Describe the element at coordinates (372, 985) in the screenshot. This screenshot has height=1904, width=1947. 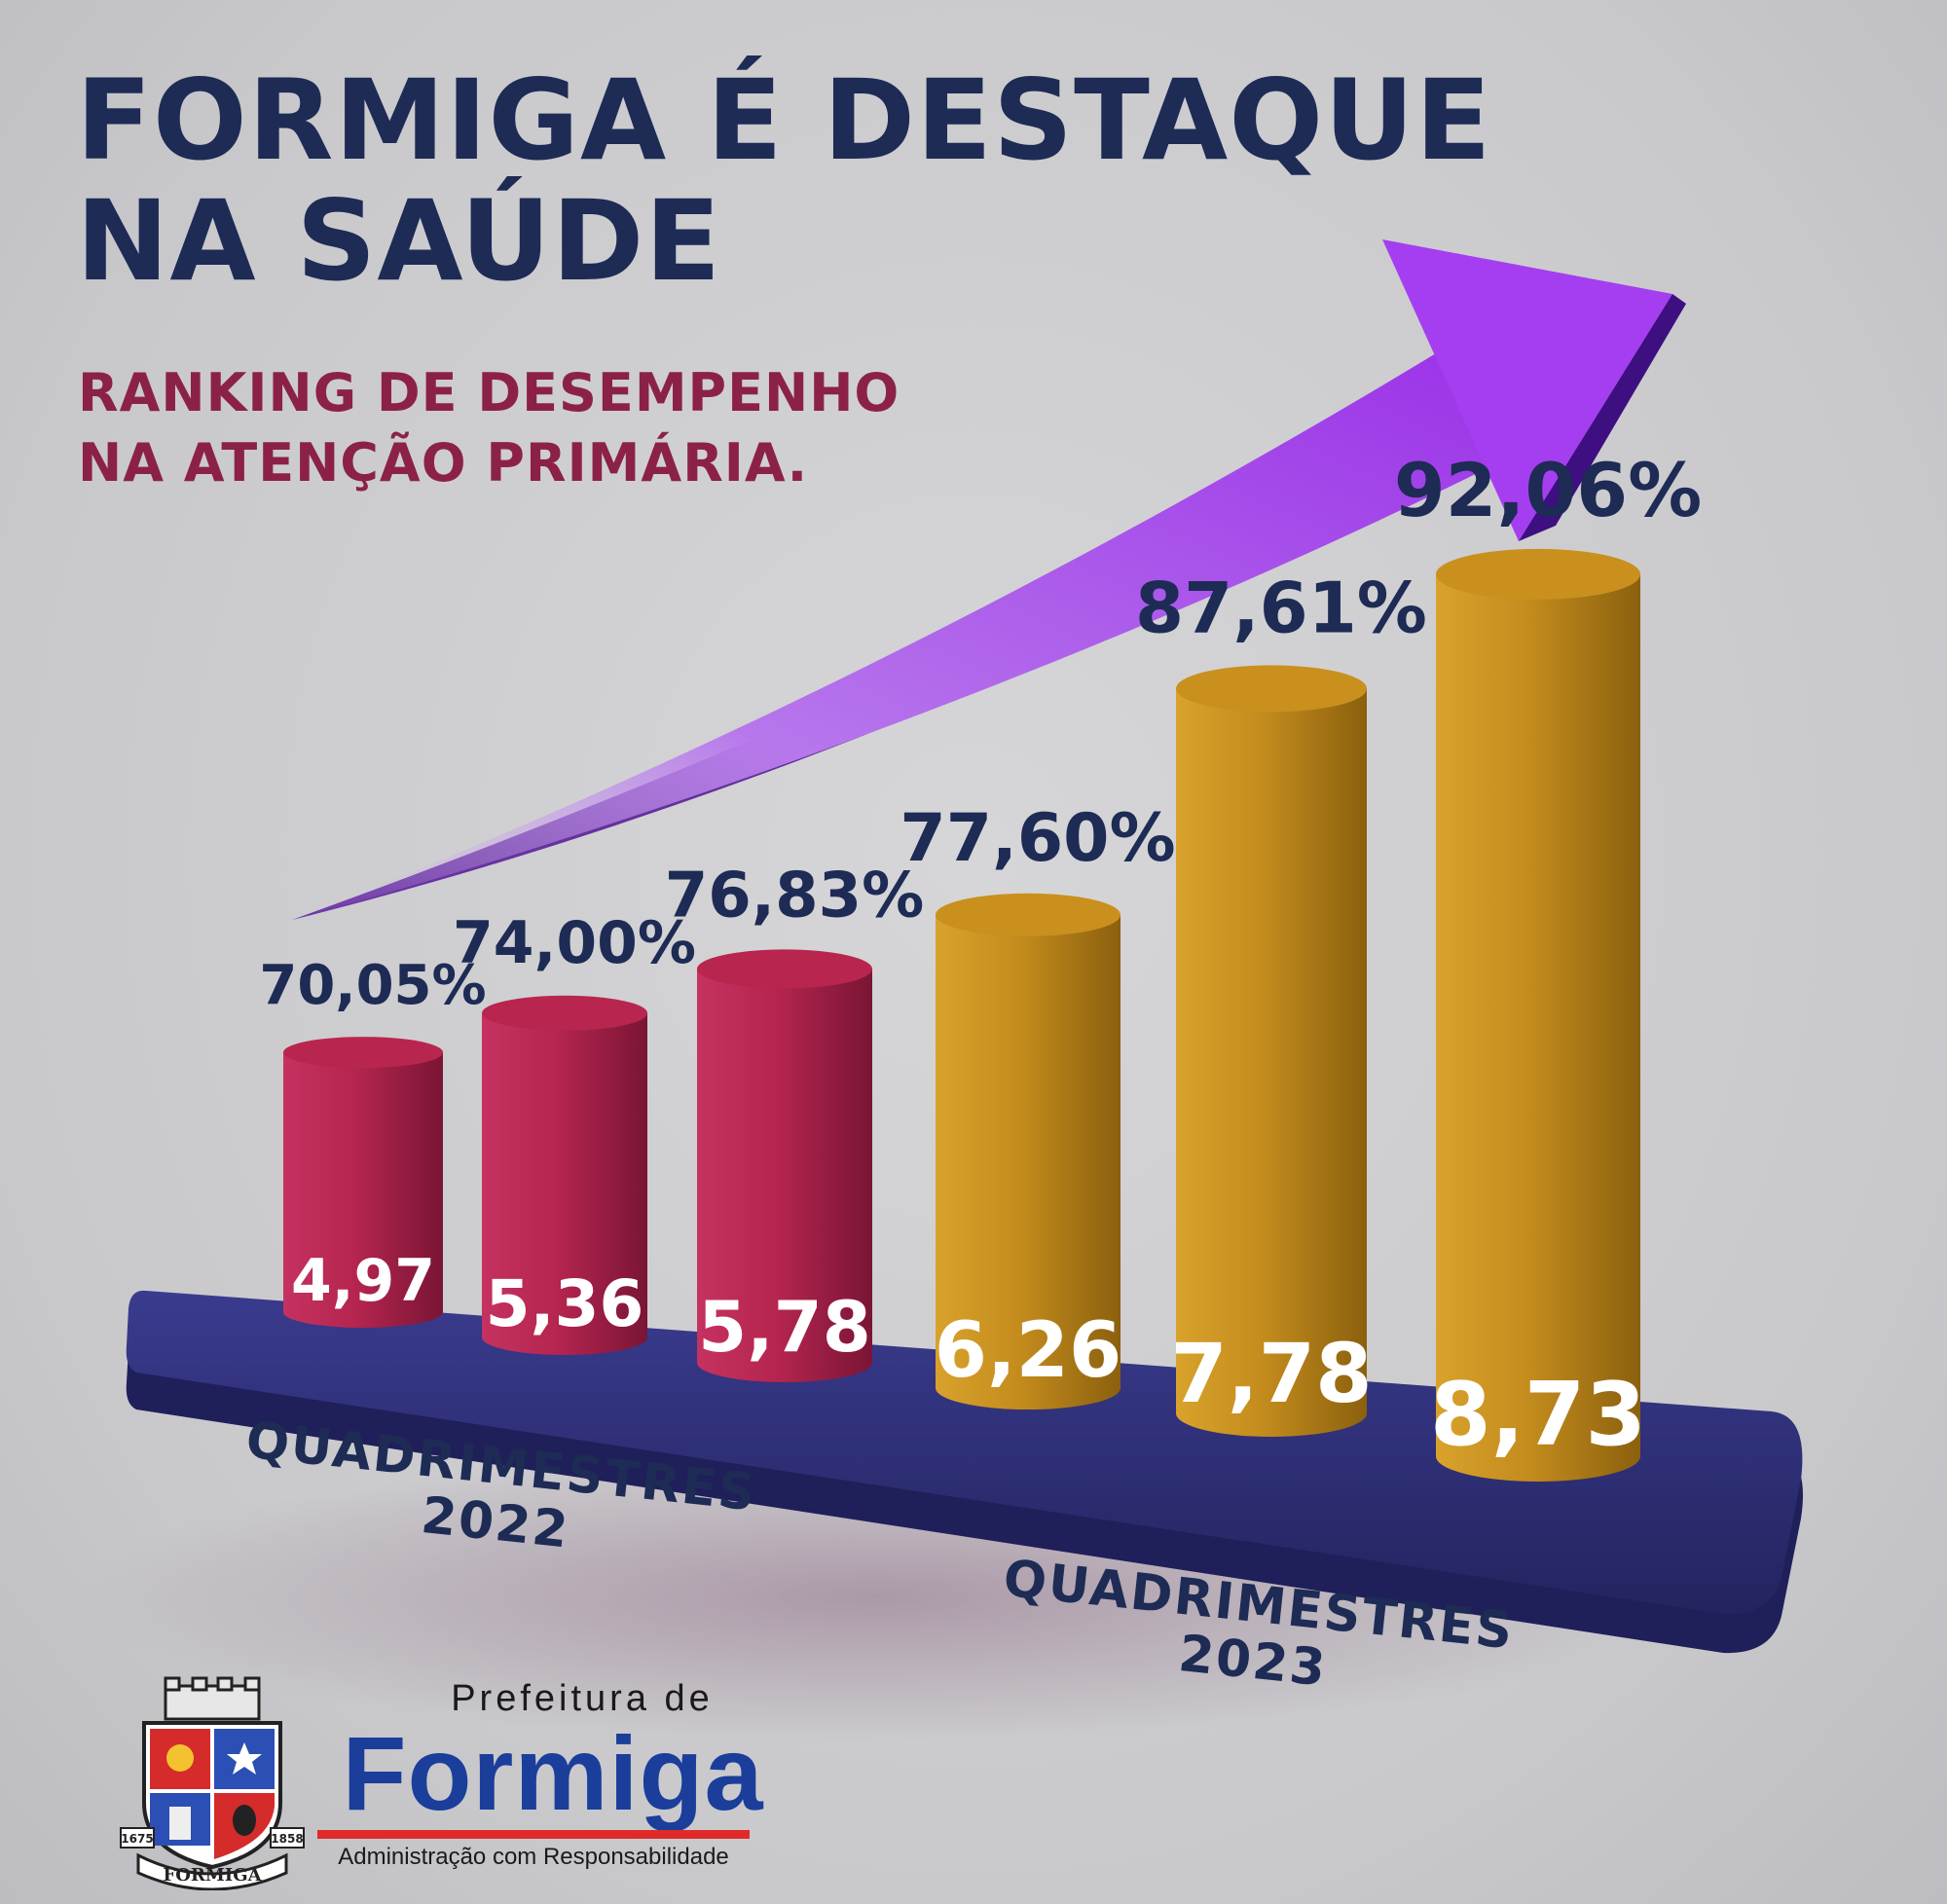
I see `bar-percent-label: 70,05%` at that location.